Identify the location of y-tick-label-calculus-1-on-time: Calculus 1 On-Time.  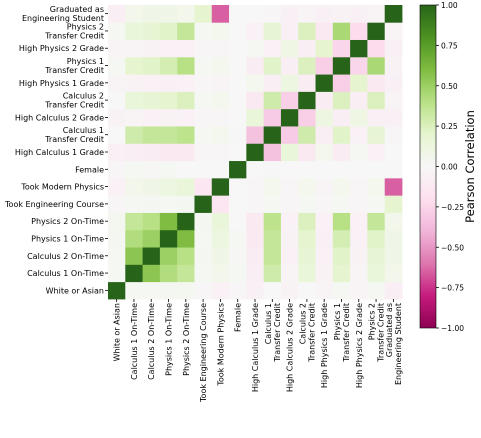
(65, 273).